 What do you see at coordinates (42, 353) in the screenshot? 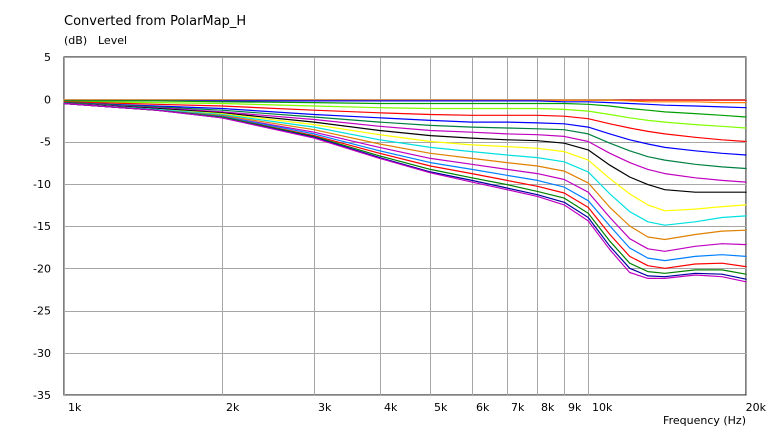
I see `y-tick-label: -30` at bounding box center [42, 353].